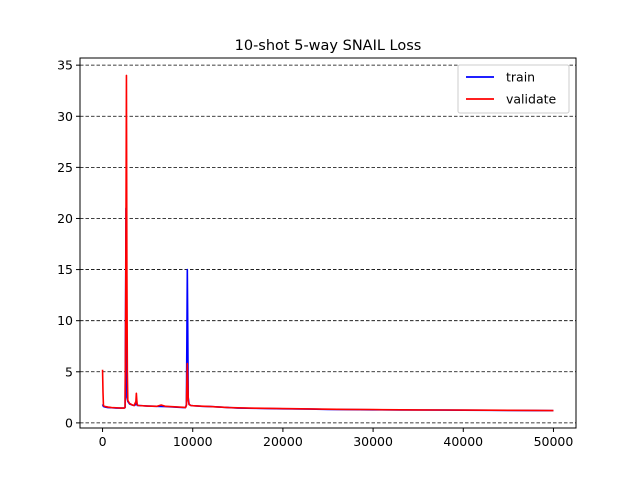 This screenshot has width=640, height=484. Describe the element at coordinates (531, 99) in the screenshot. I see `legend-label-validate: validate` at that location.